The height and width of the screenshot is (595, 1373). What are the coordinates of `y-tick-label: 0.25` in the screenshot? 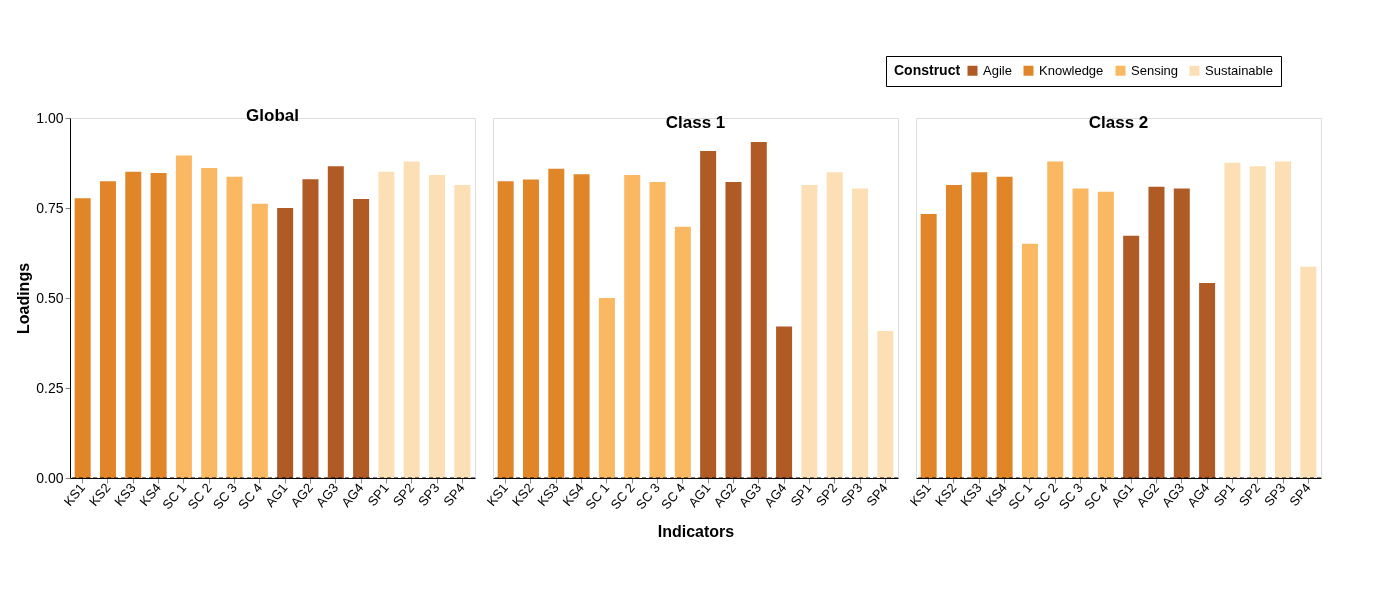 It's located at (50, 387).